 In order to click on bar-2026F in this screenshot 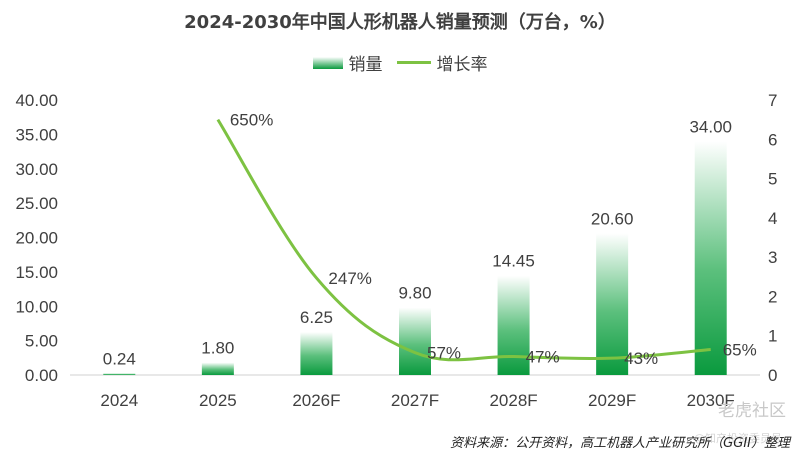, I will do `click(316, 353)`.